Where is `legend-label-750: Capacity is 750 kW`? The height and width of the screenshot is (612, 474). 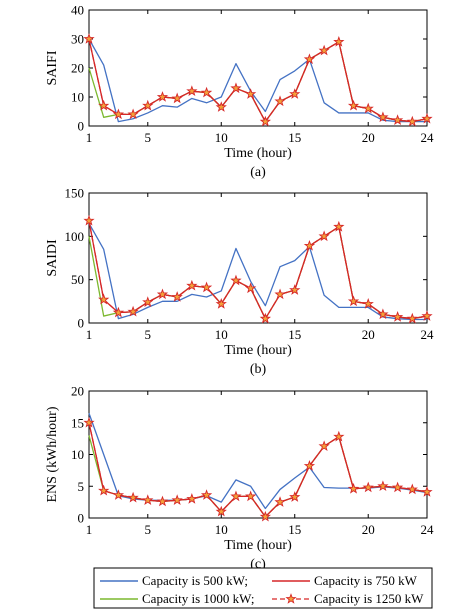
legend-label-750: Capacity is 750 kW is located at coordinates (366, 580).